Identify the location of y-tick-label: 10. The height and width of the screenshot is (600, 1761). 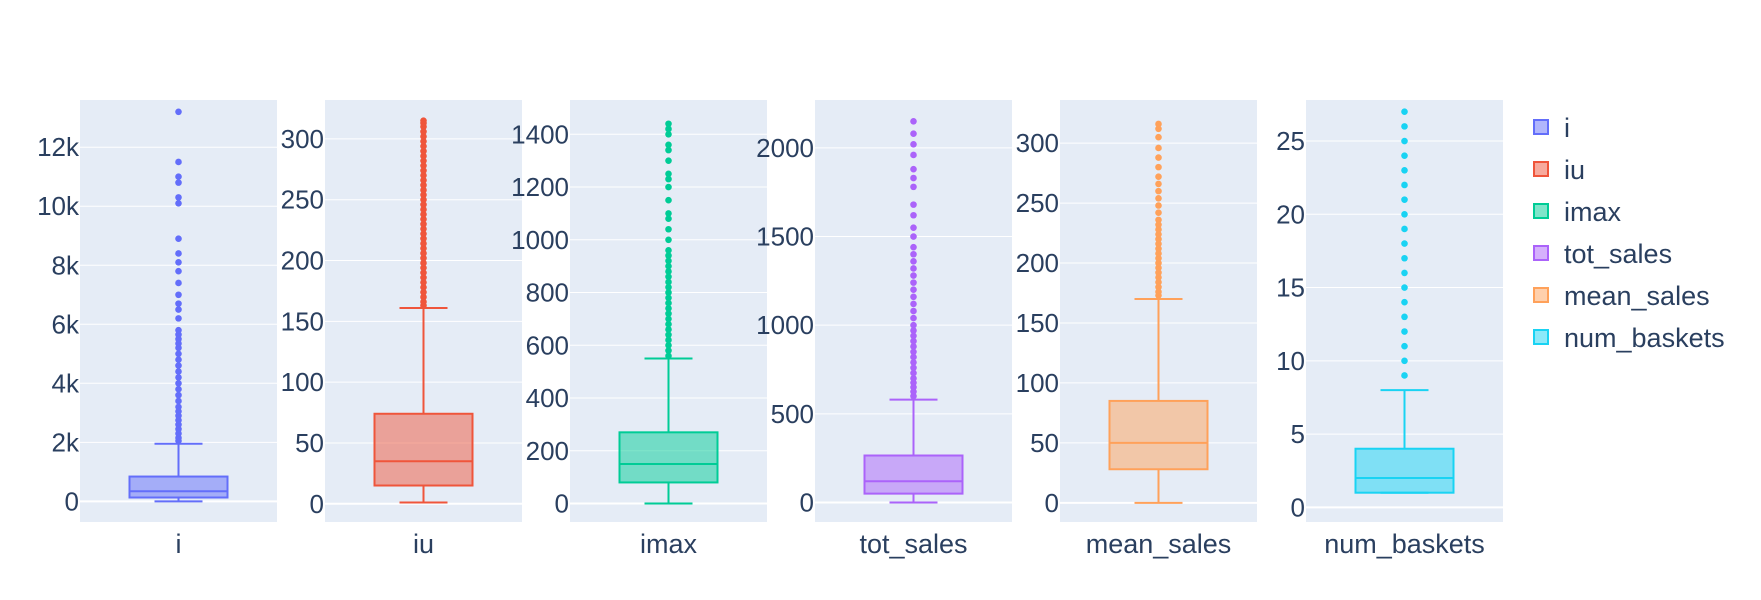
(1290, 361).